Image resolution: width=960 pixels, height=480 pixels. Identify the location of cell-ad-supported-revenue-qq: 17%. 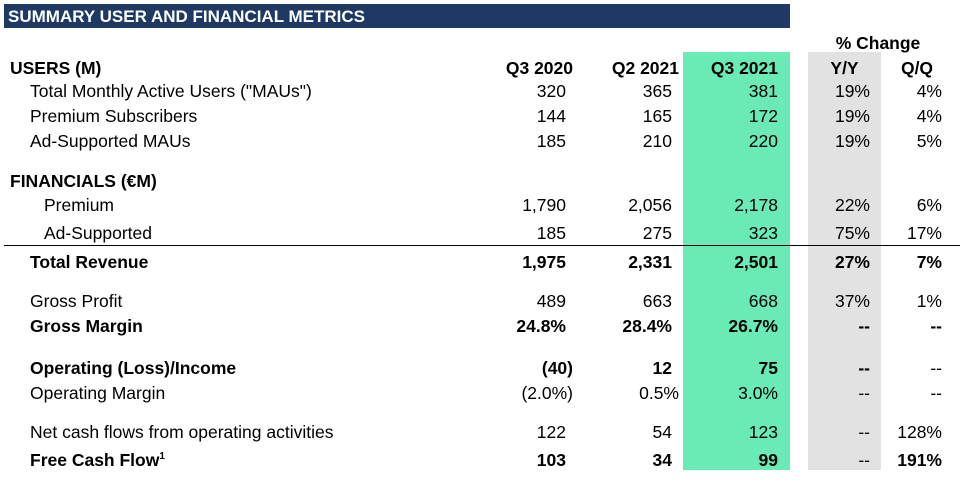
(924, 233).